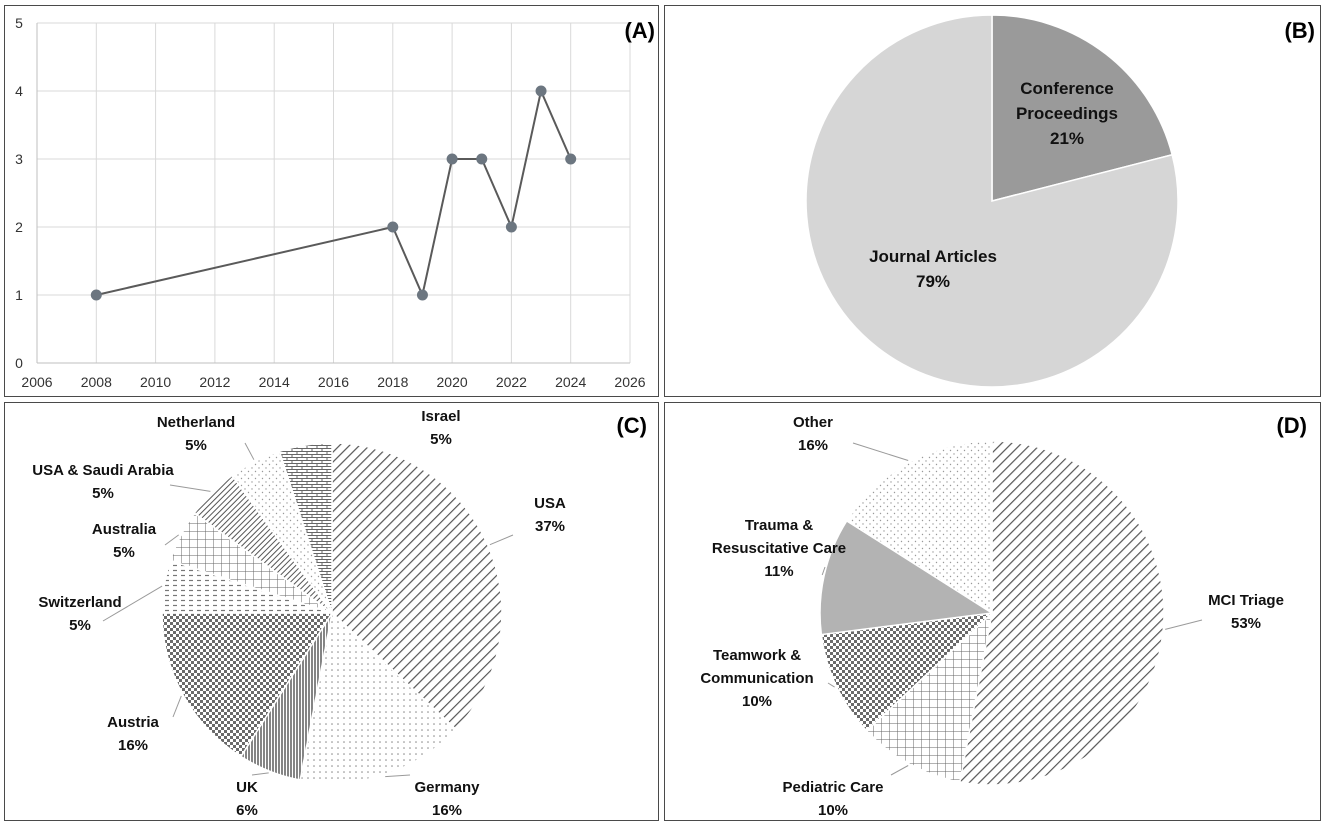  Describe the element at coordinates (19, 227) in the screenshot. I see `y-tick-label: 2` at that location.